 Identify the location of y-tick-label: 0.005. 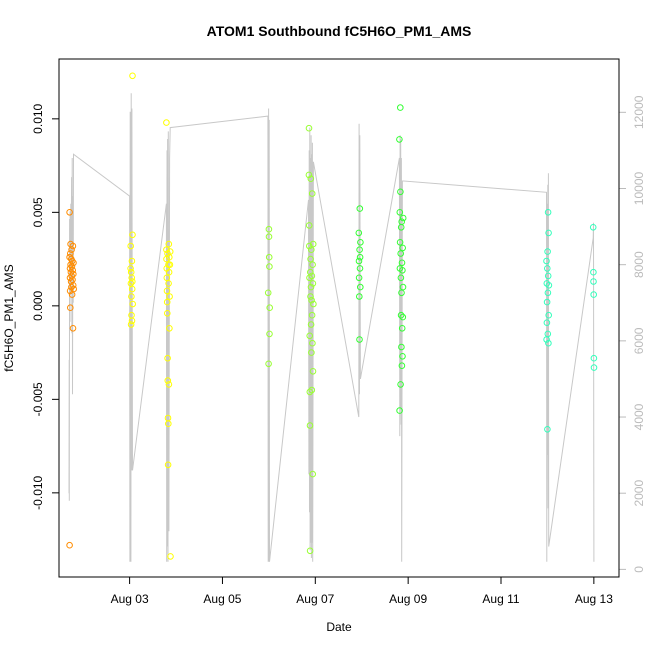
(38, 212).